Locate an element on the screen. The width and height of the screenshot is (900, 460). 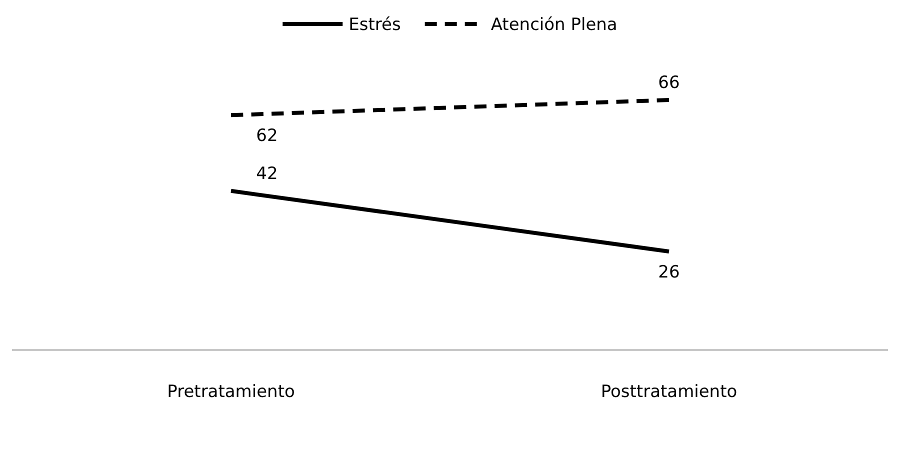
data-label: 26 is located at coordinates (669, 272).